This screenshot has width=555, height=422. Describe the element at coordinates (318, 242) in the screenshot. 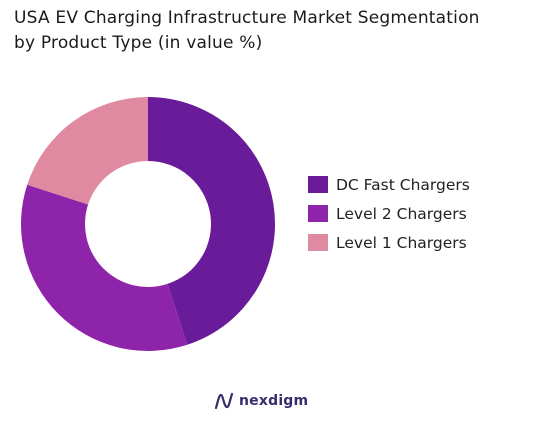

I see `legend-swatch-level-1-chargers` at that location.